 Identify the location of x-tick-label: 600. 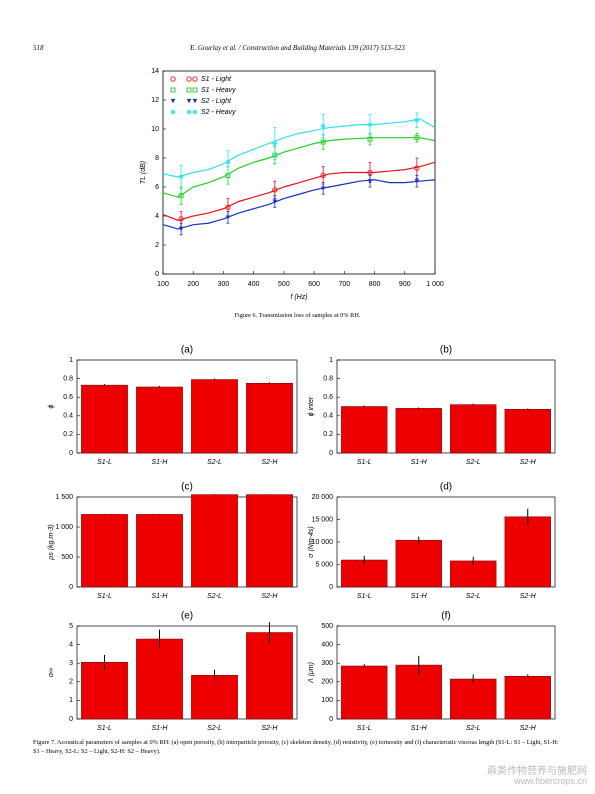
(314, 284).